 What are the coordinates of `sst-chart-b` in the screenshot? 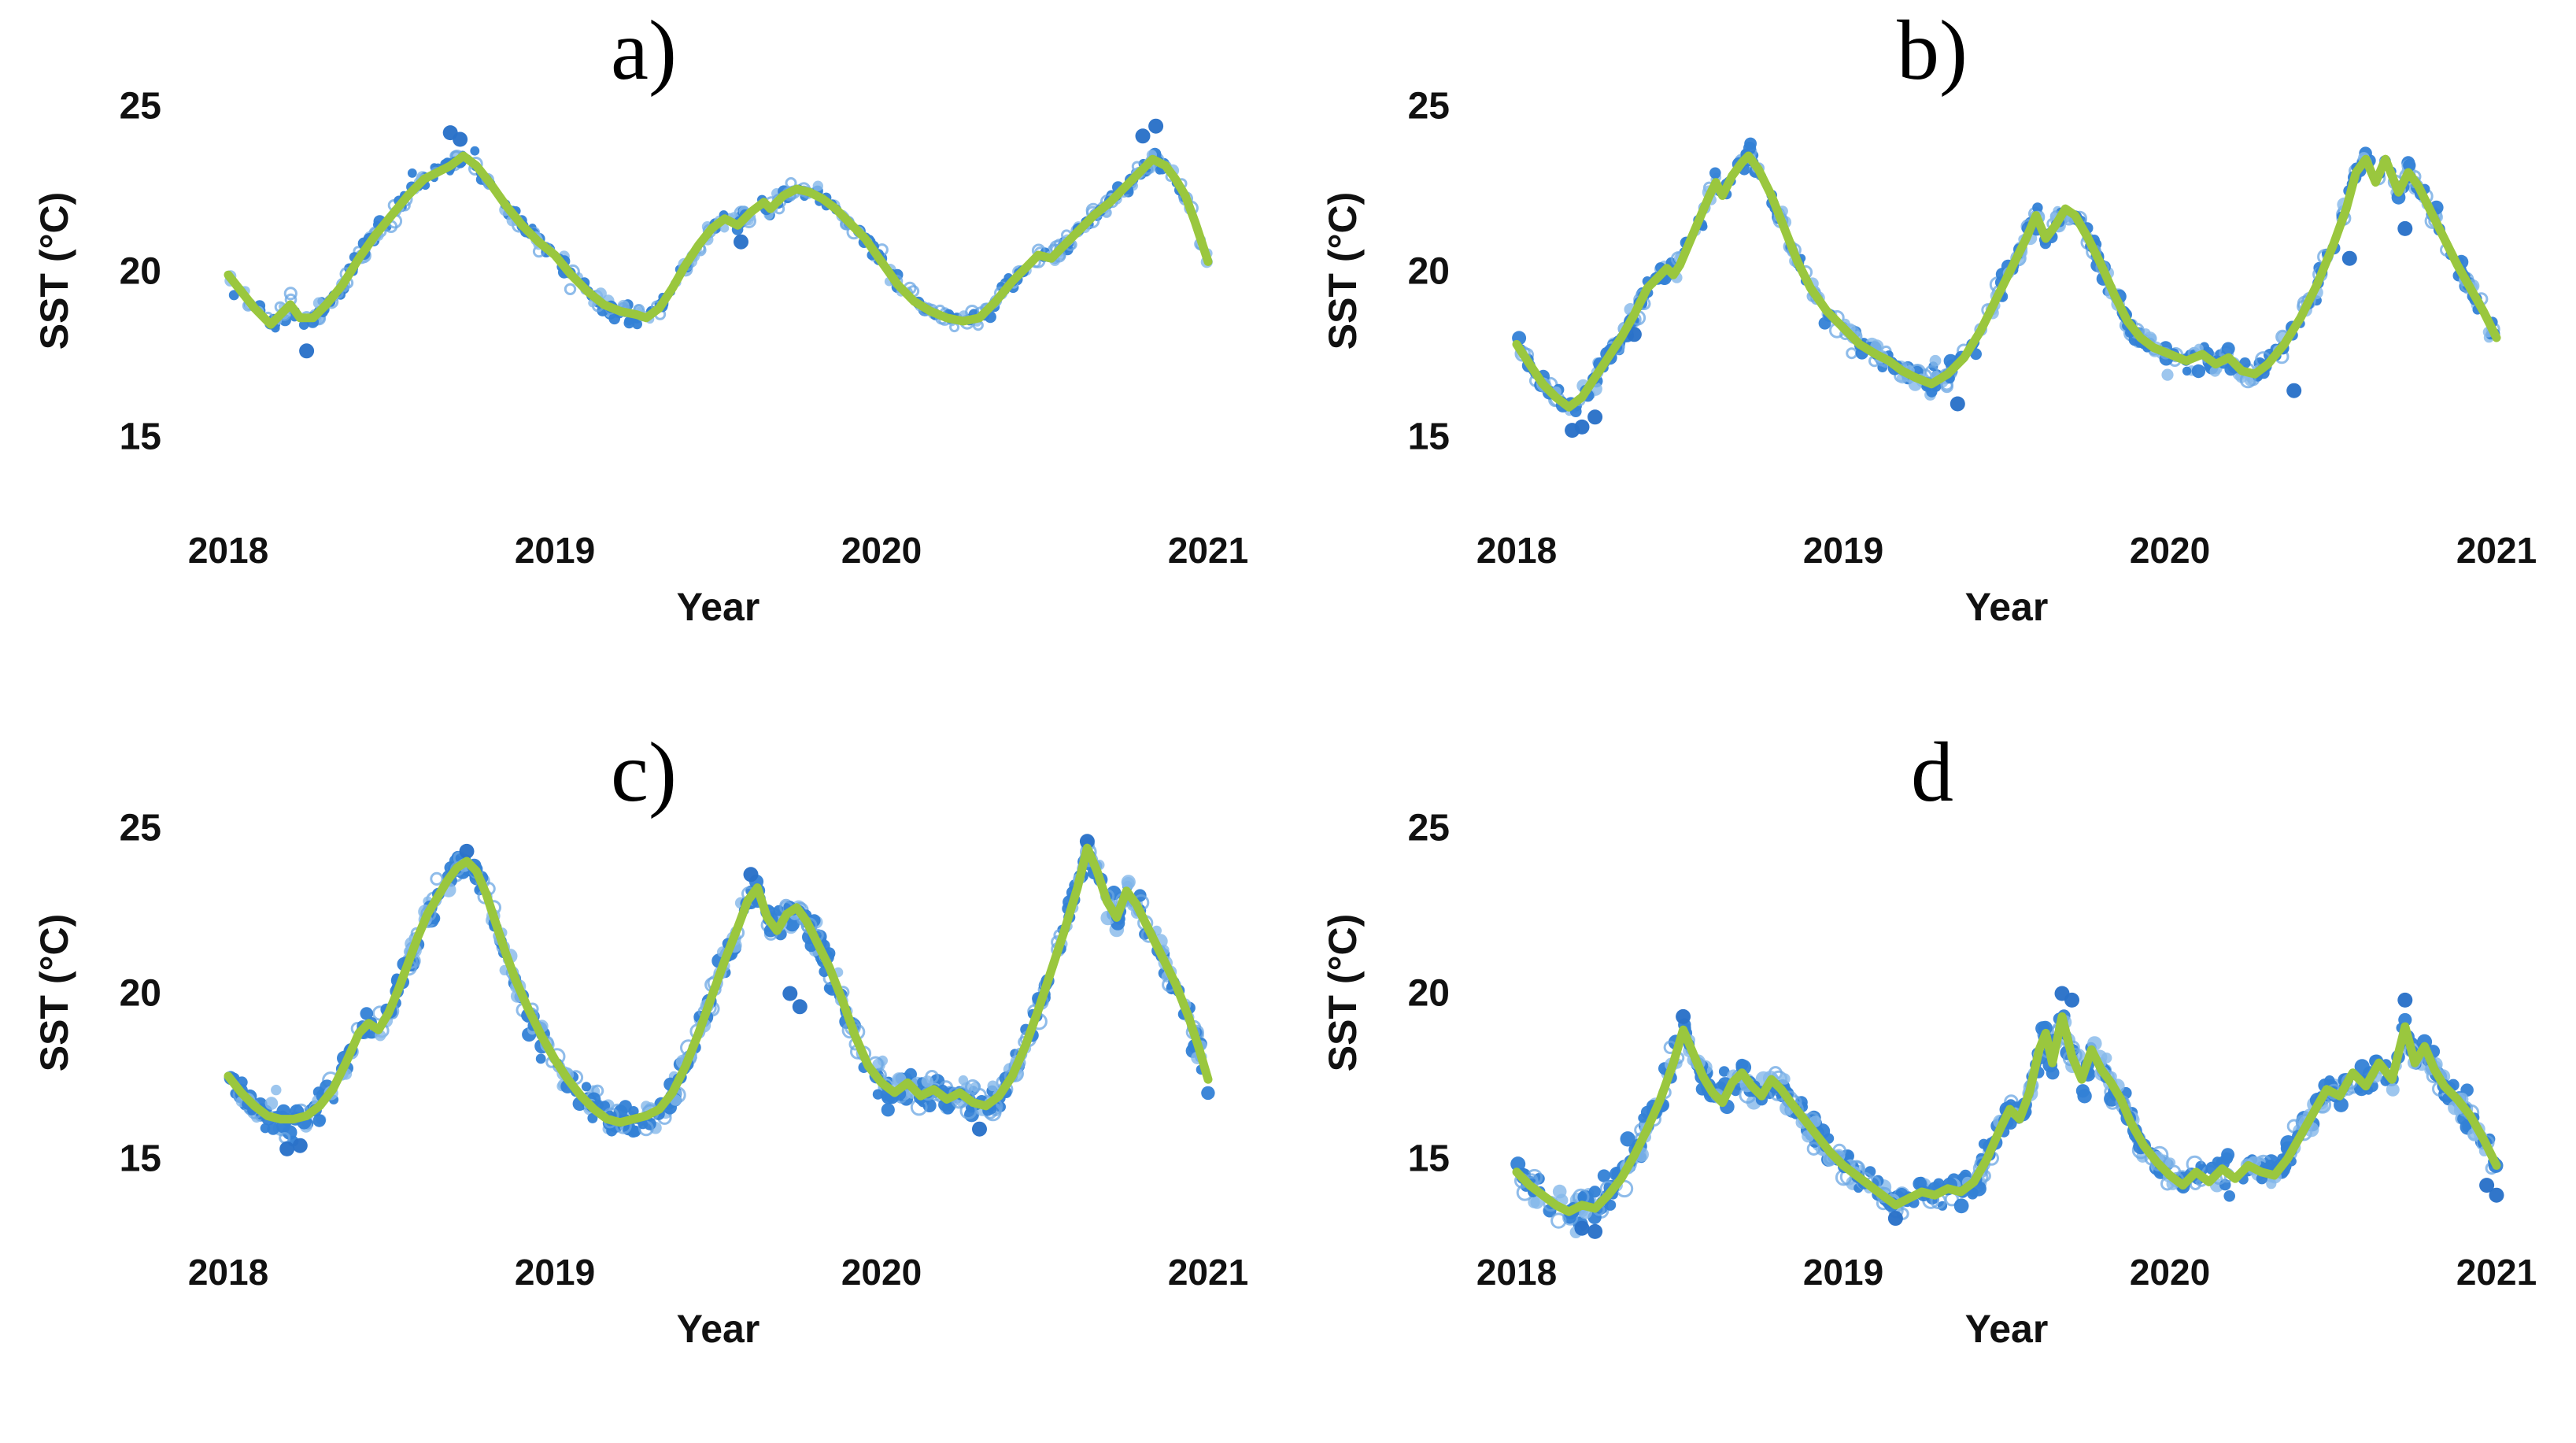 It's located at (2006, 287).